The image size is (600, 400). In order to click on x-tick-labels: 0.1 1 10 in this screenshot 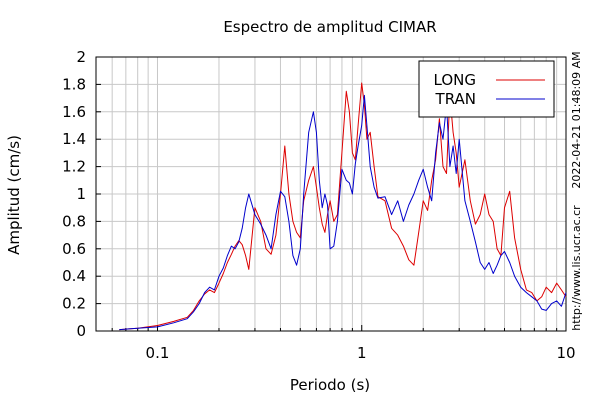, I will do `click(361, 353)`.